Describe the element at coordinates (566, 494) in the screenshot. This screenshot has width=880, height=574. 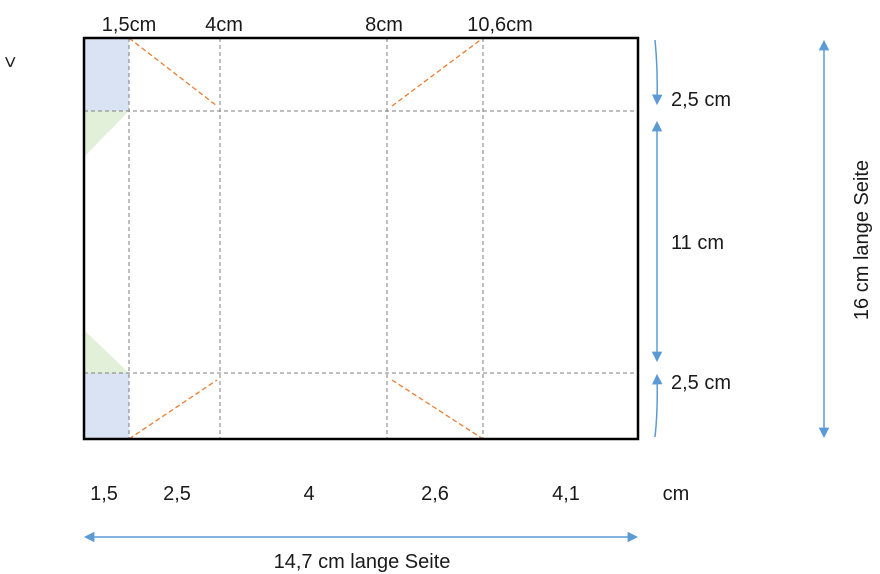
I see `bottom-width-label: 4,1` at that location.